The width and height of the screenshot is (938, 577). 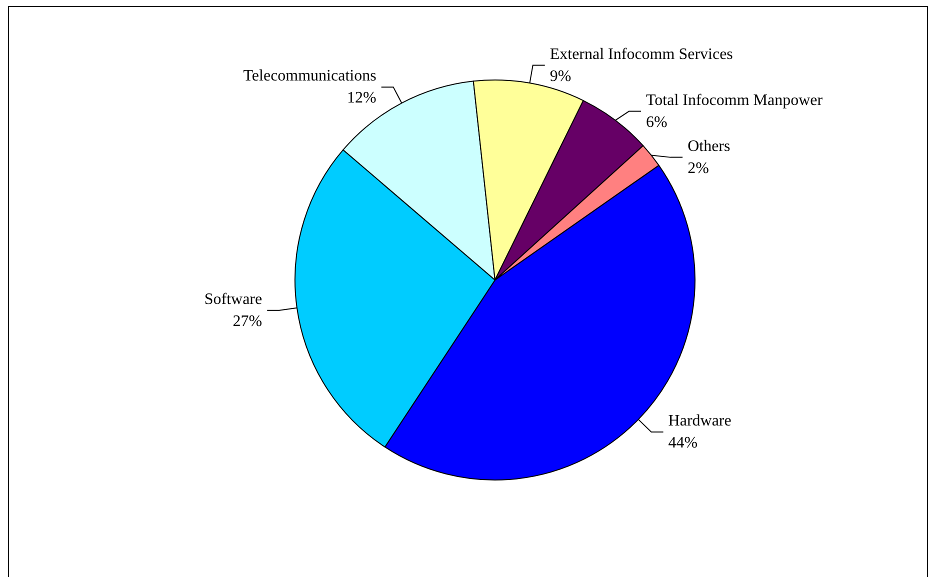 What do you see at coordinates (641, 54) in the screenshot?
I see `slice-label: External Infocomm Services` at bounding box center [641, 54].